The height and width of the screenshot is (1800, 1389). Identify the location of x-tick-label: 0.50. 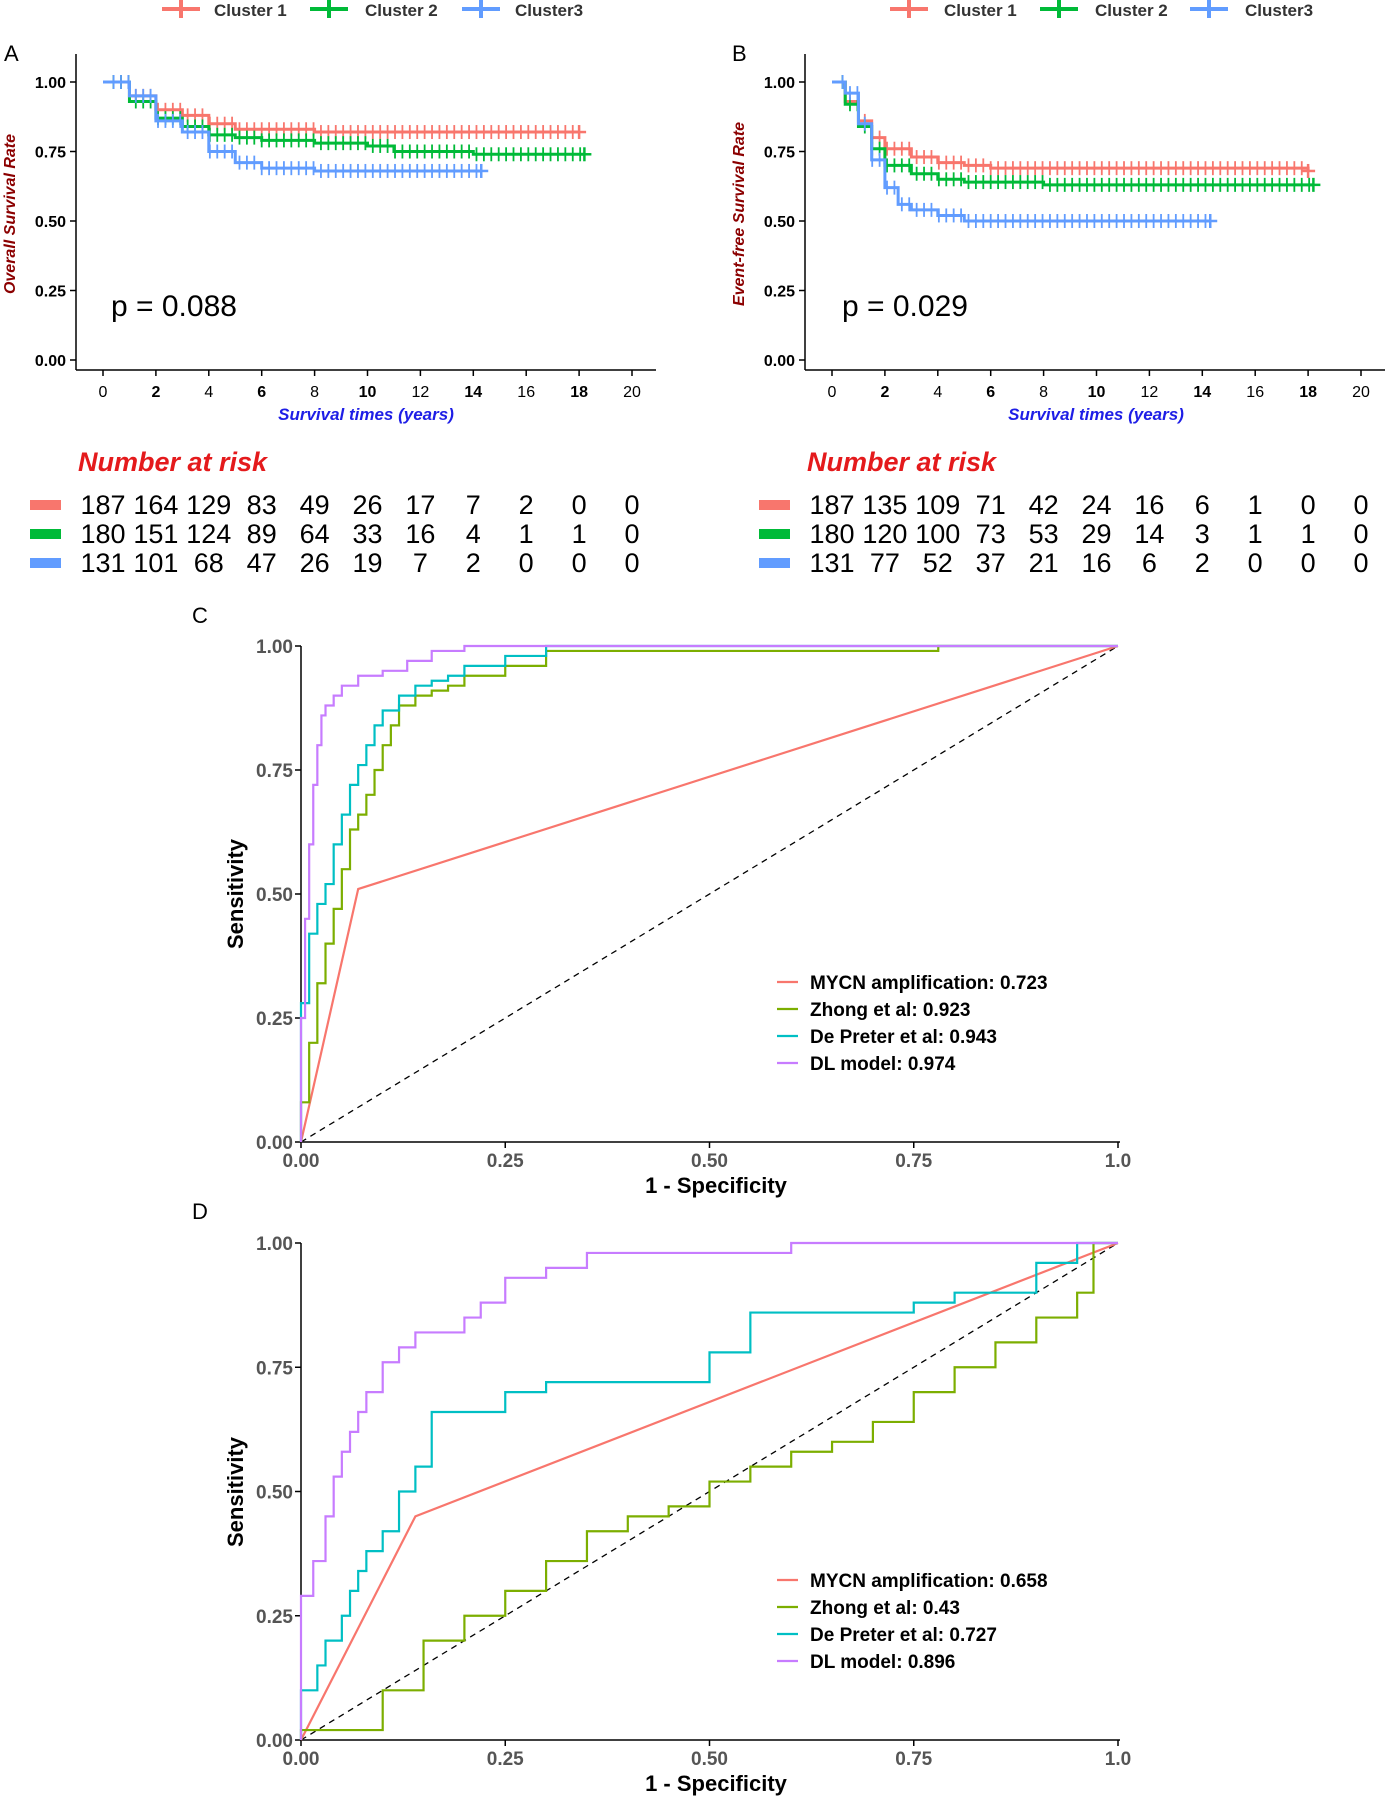
(709, 1161).